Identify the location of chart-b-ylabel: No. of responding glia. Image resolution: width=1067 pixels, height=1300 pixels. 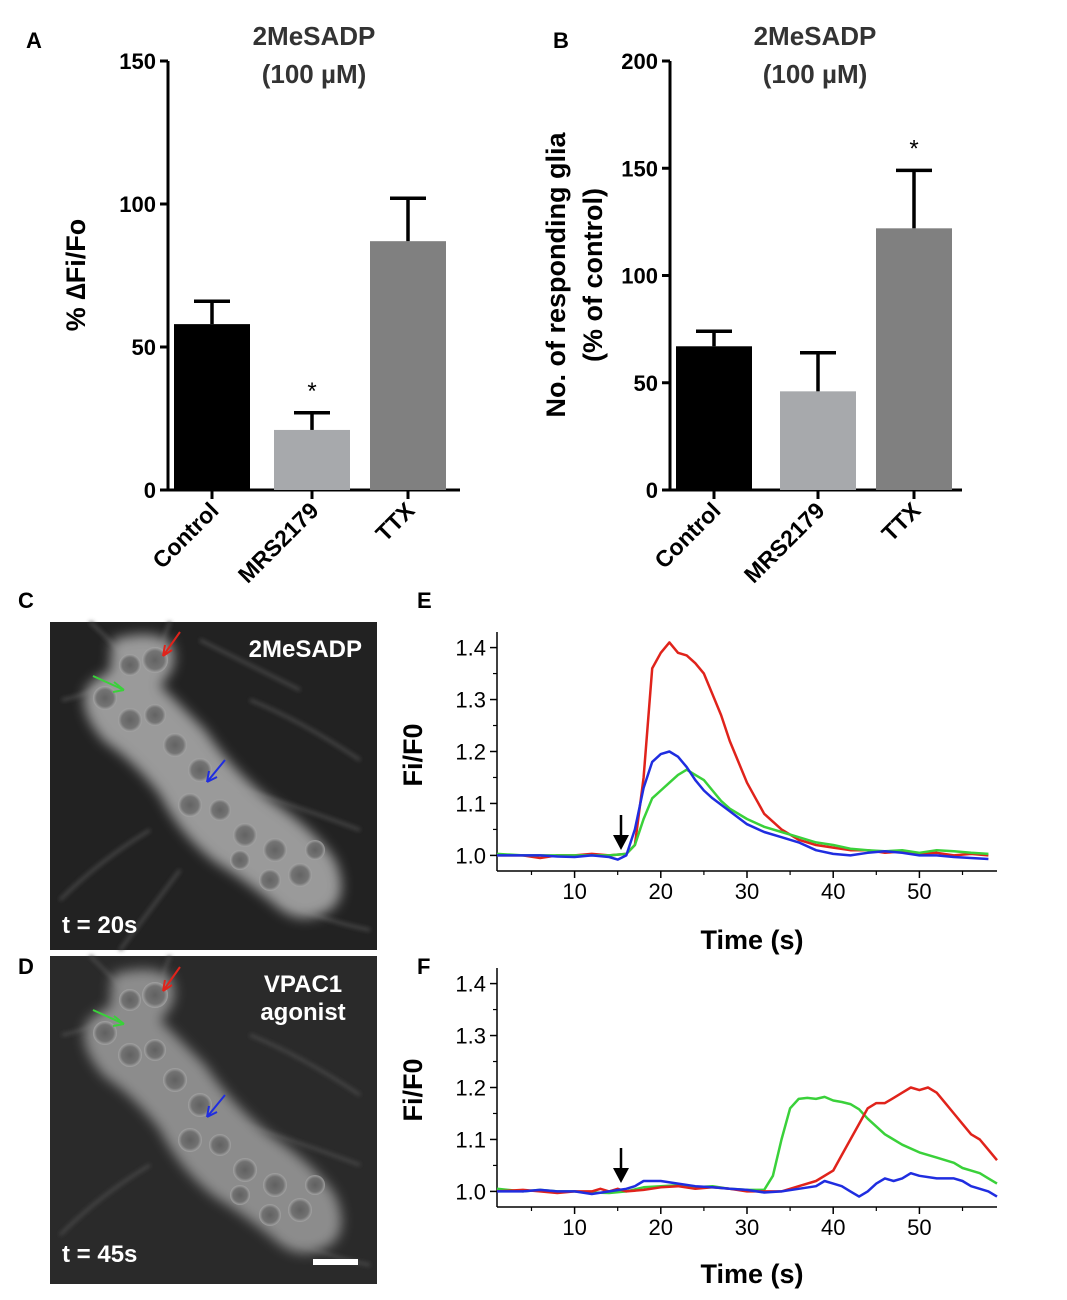
(556, 275).